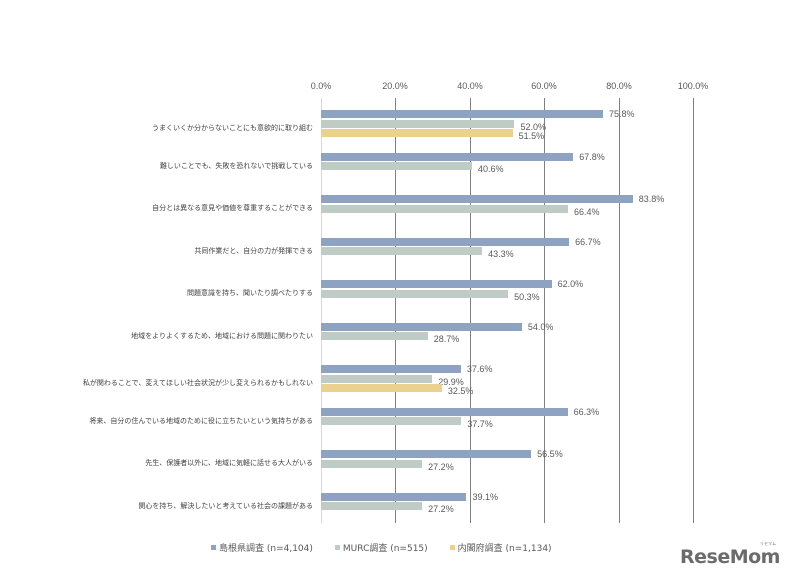 The image size is (793, 580). Describe the element at coordinates (527, 296) in the screenshot. I see `data-label: 50.3%` at that location.